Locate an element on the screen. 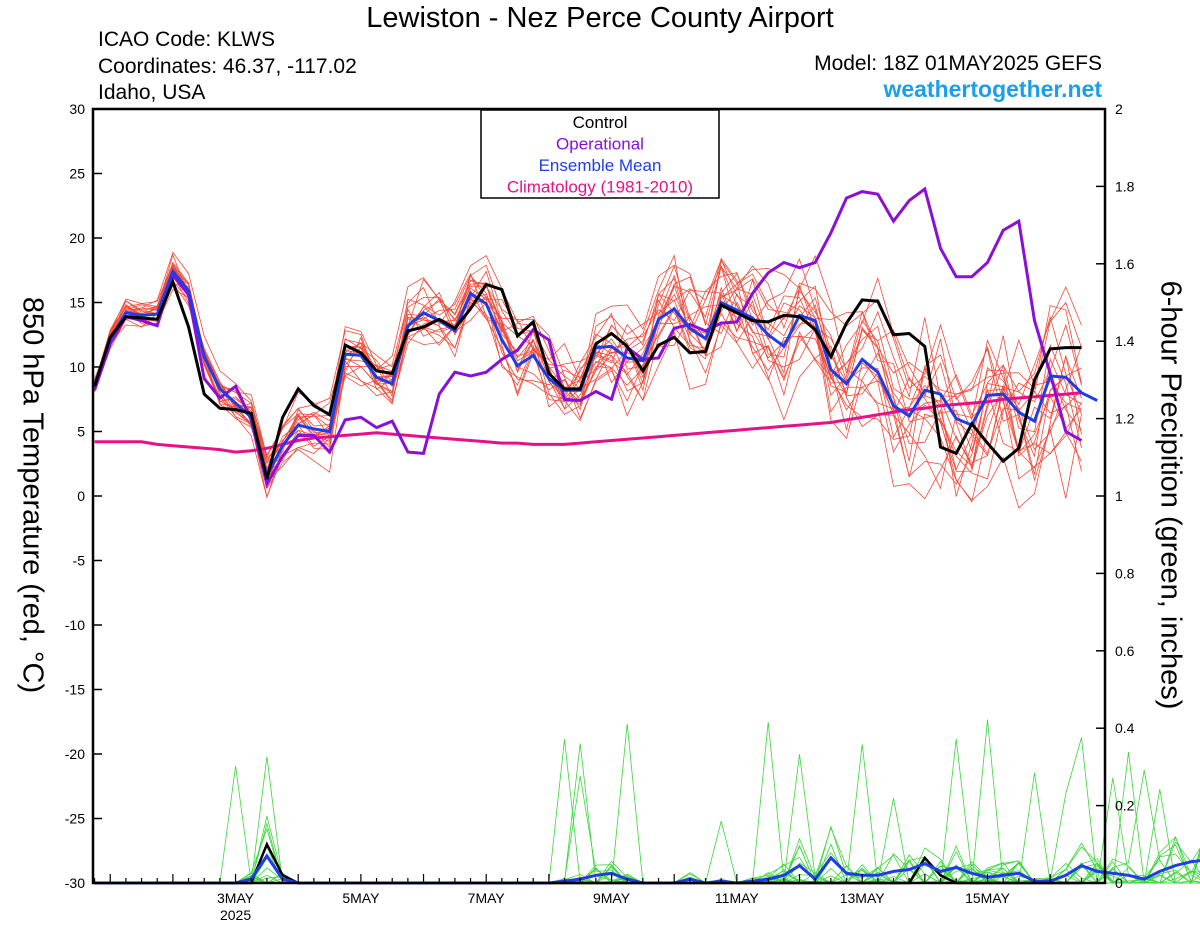 The image size is (1200, 927). y-right-tick-label: 0 is located at coordinates (1119, 883).